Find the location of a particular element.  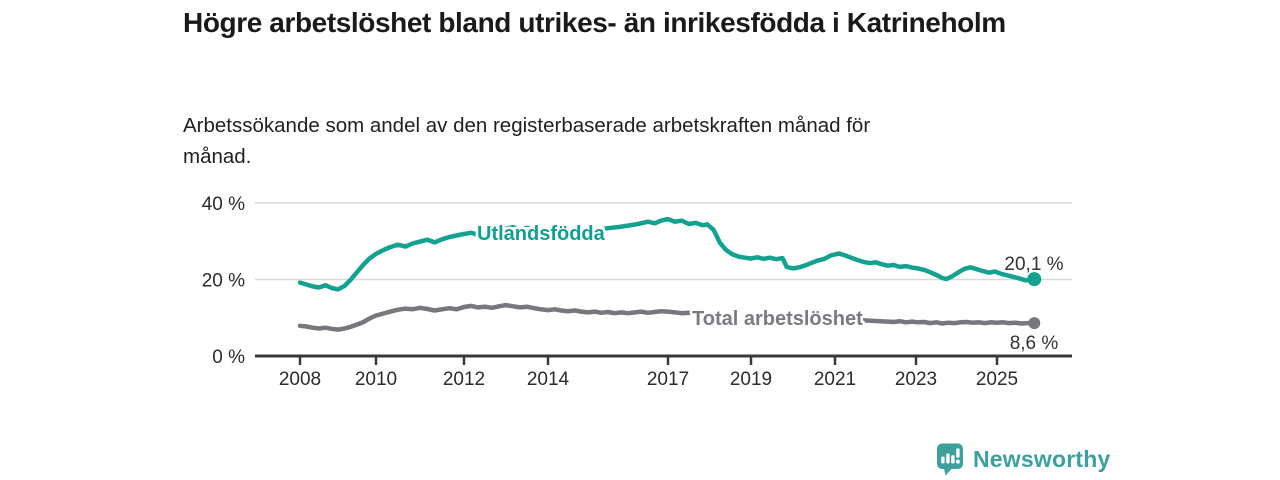

series-end-value-labels: 20,1 % 8,6 % is located at coordinates (1033, 304).